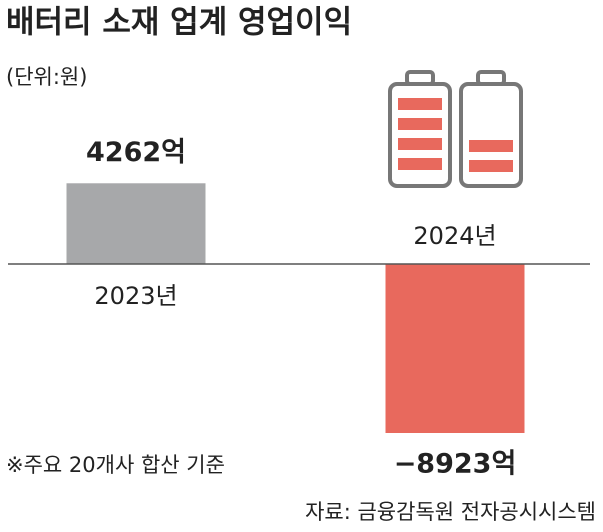  I want to click on chart-subtitle: (단위:원), so click(46, 77).